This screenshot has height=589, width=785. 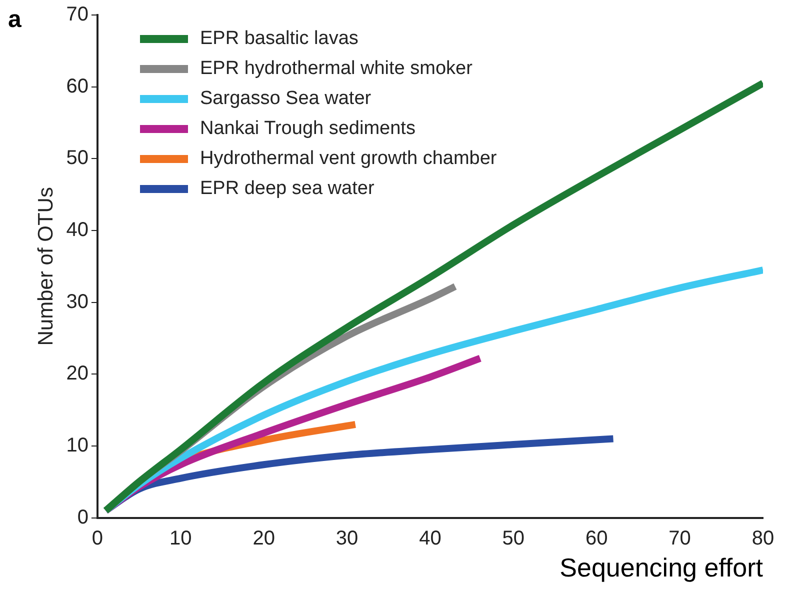 I want to click on x-tick-label: 50, so click(x=513, y=538).